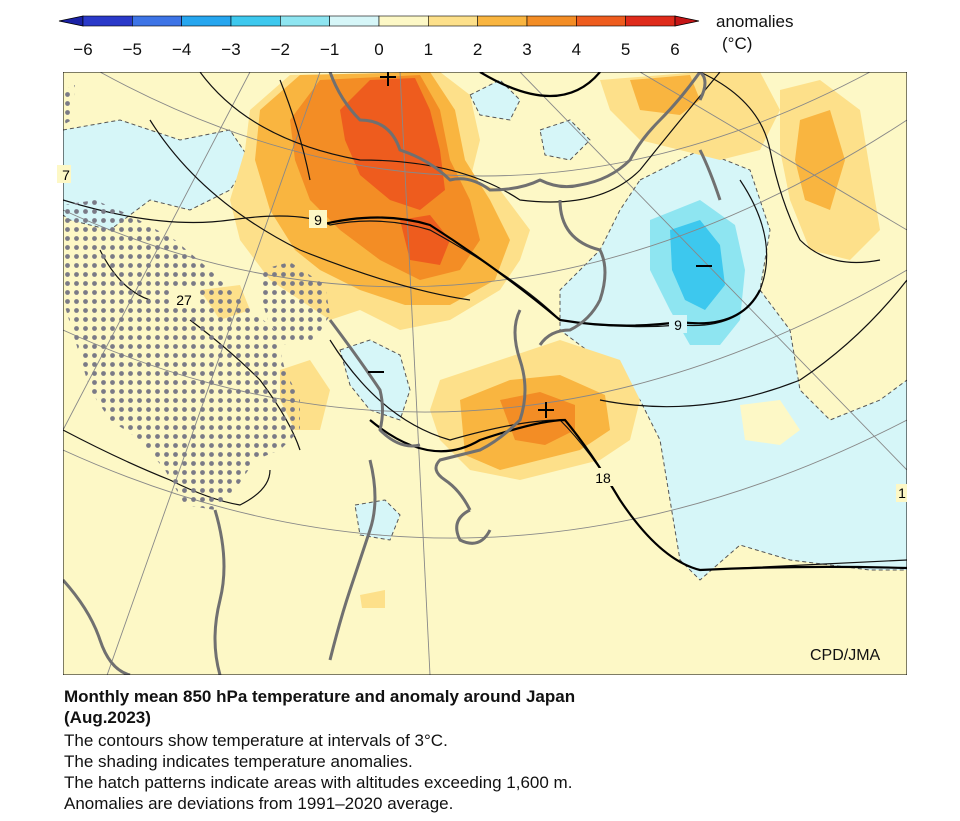 The width and height of the screenshot is (960, 821). What do you see at coordinates (902, 493) in the screenshot?
I see `contour-label: 1` at bounding box center [902, 493].